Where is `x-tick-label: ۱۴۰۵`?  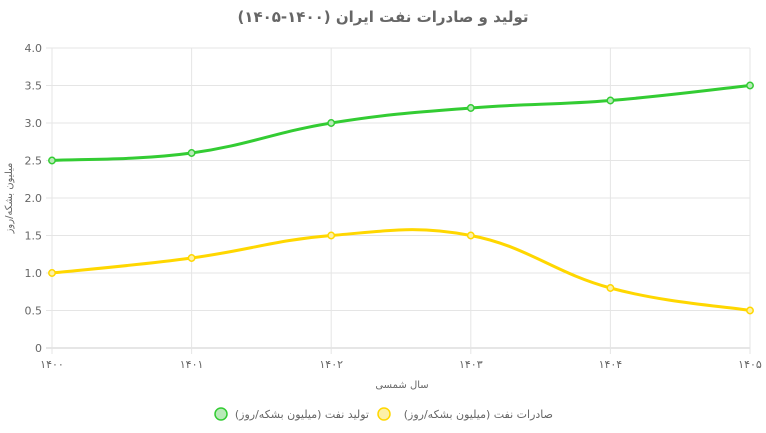 x-tick-label: ۱۴۰۵ is located at coordinates (750, 364).